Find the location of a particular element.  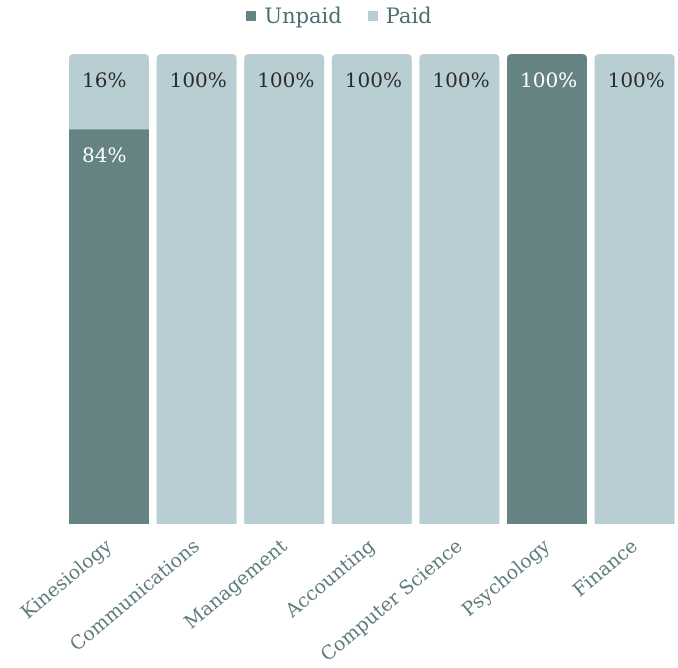

data-label-kinesiology-unpaid: 84% is located at coordinates (104, 155).